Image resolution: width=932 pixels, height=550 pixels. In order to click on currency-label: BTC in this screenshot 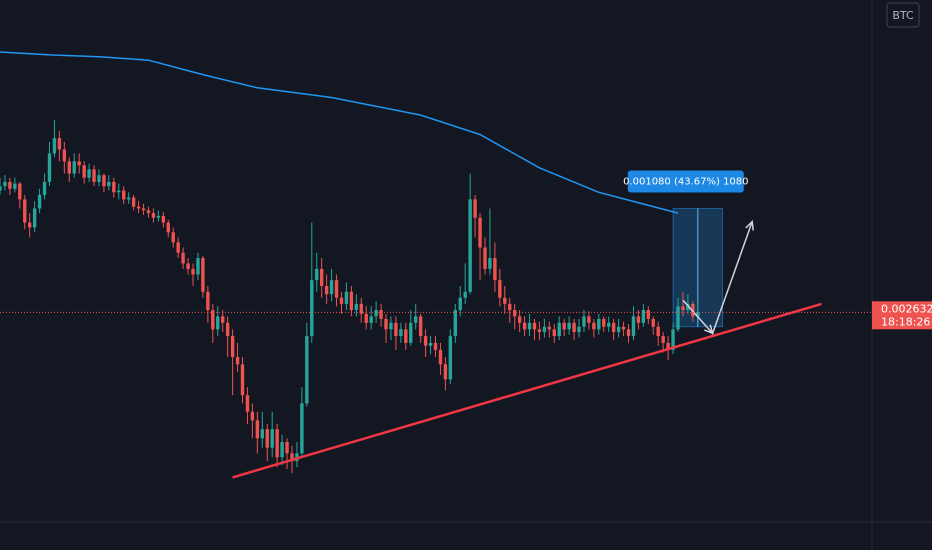, I will do `click(903, 15)`.